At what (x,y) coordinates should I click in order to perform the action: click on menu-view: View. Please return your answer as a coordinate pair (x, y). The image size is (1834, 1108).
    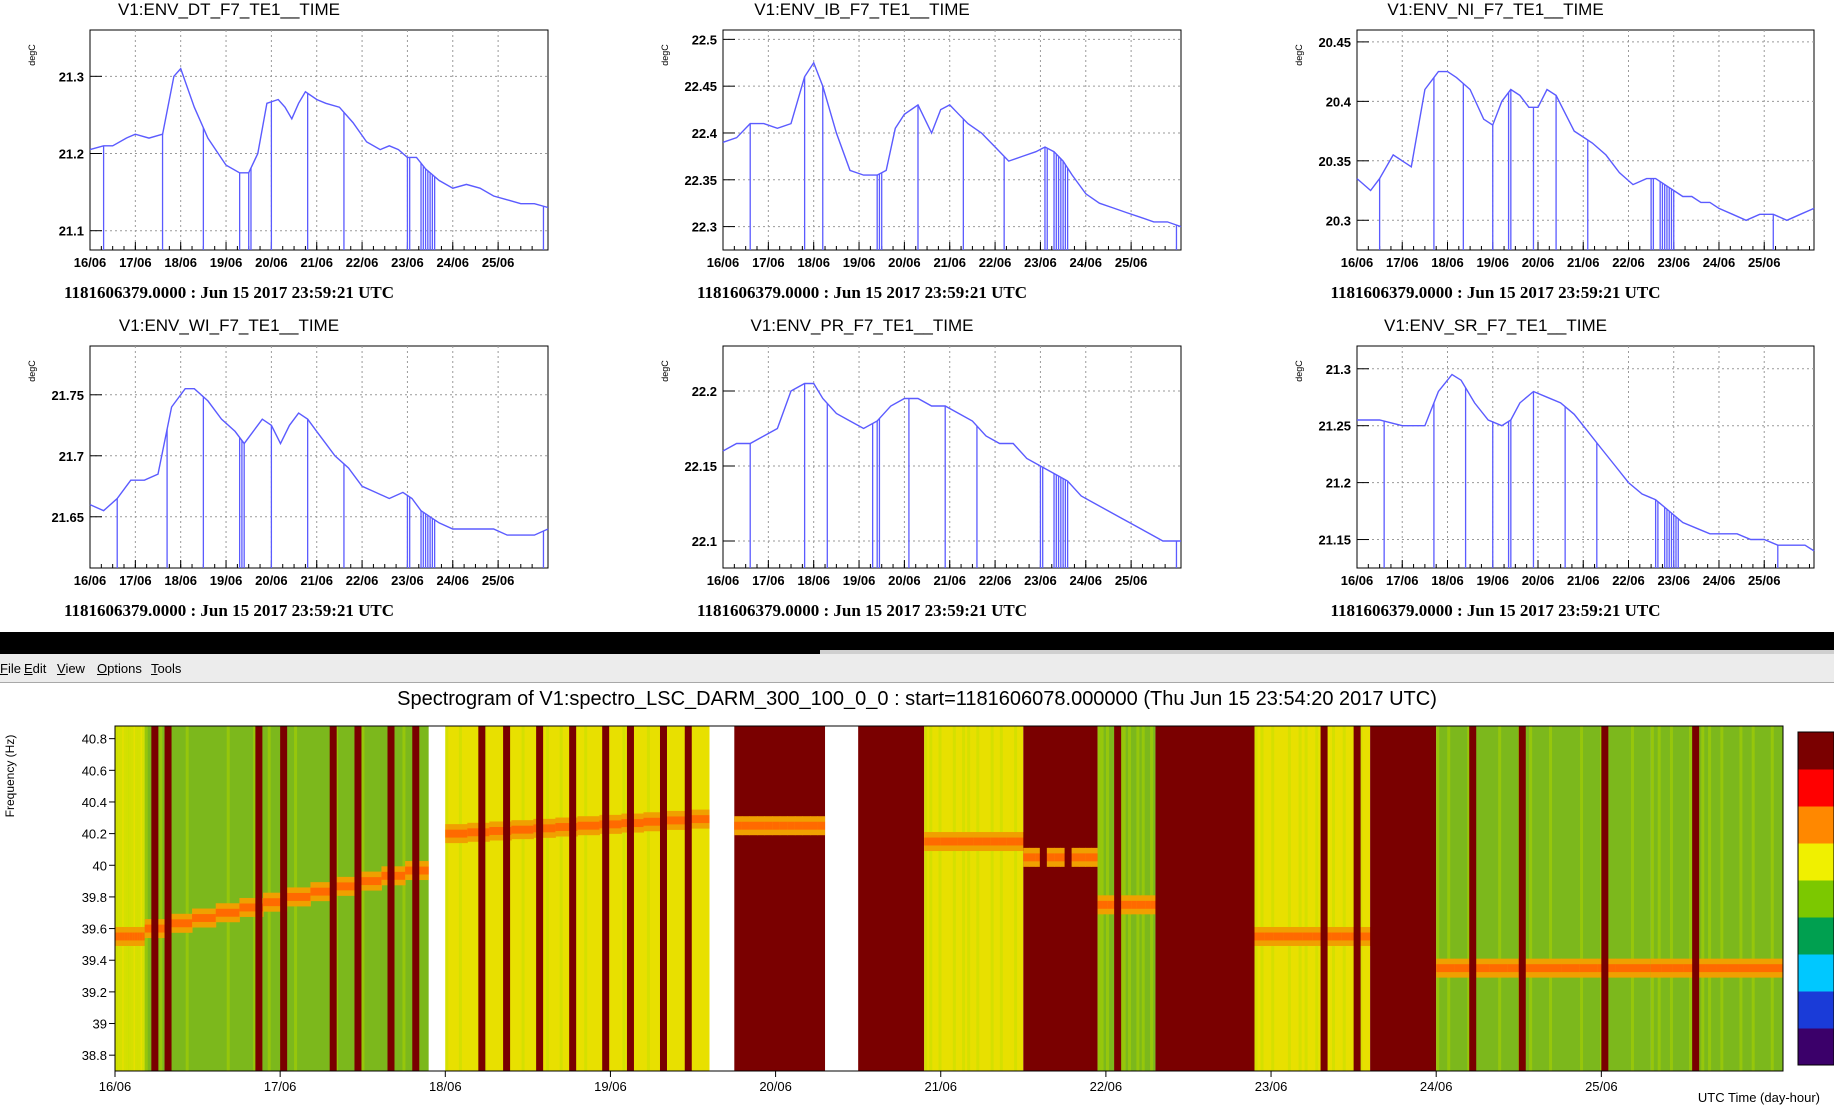
    Looking at the image, I should click on (71, 668).